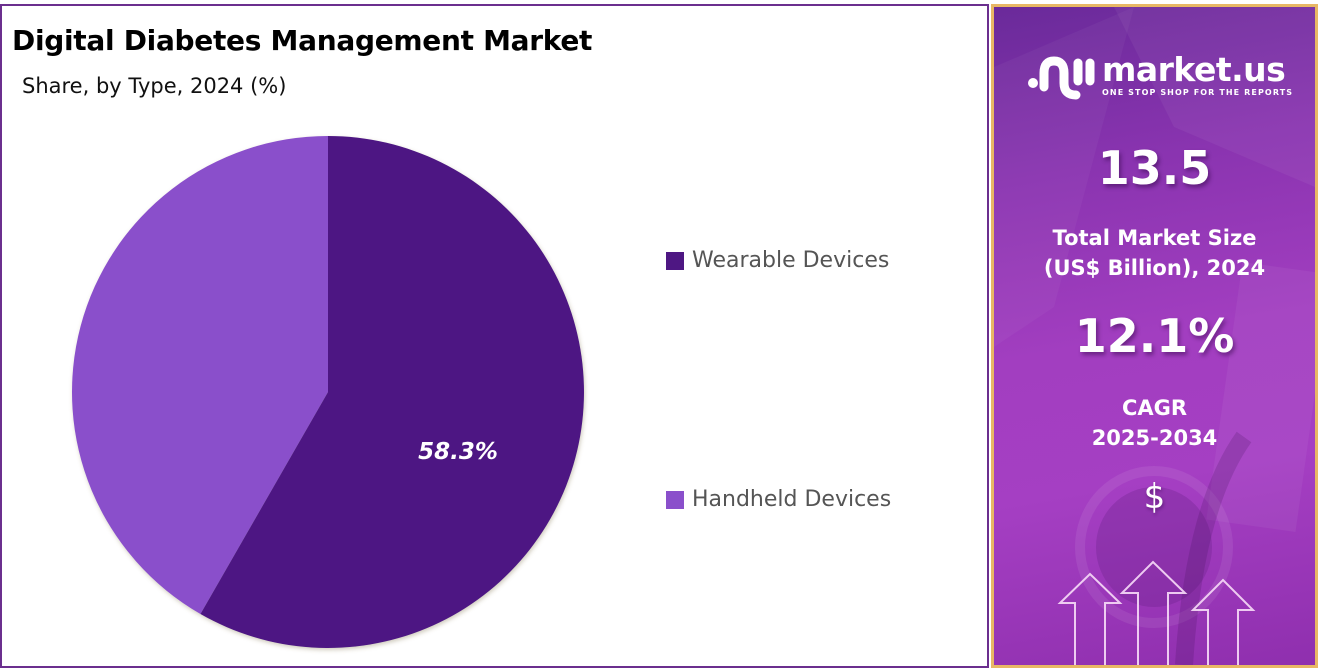 The width and height of the screenshot is (1320, 672). I want to click on logo-tagline: ONE STOP SHOP FOR THE REPORTS, so click(1198, 92).